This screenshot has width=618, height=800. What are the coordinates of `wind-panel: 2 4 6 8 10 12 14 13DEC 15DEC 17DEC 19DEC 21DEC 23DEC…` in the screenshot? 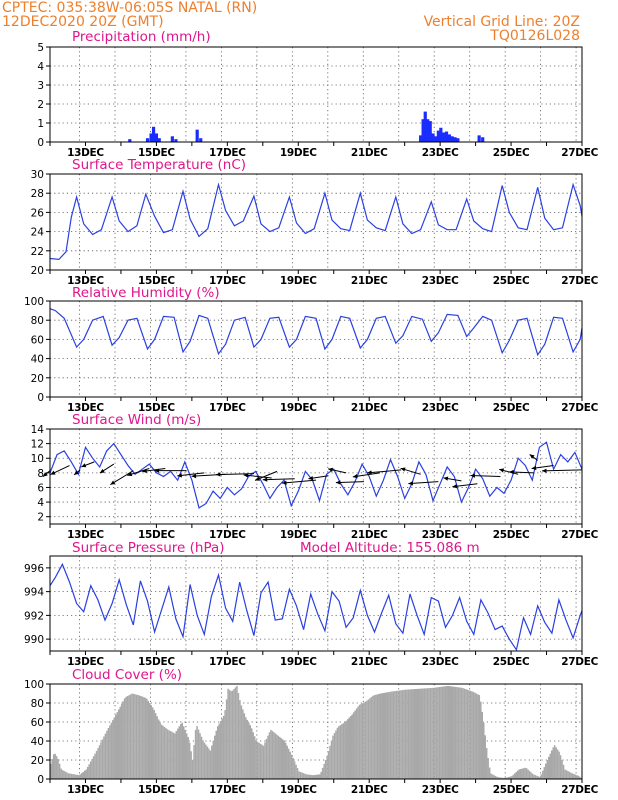 It's located at (315, 482).